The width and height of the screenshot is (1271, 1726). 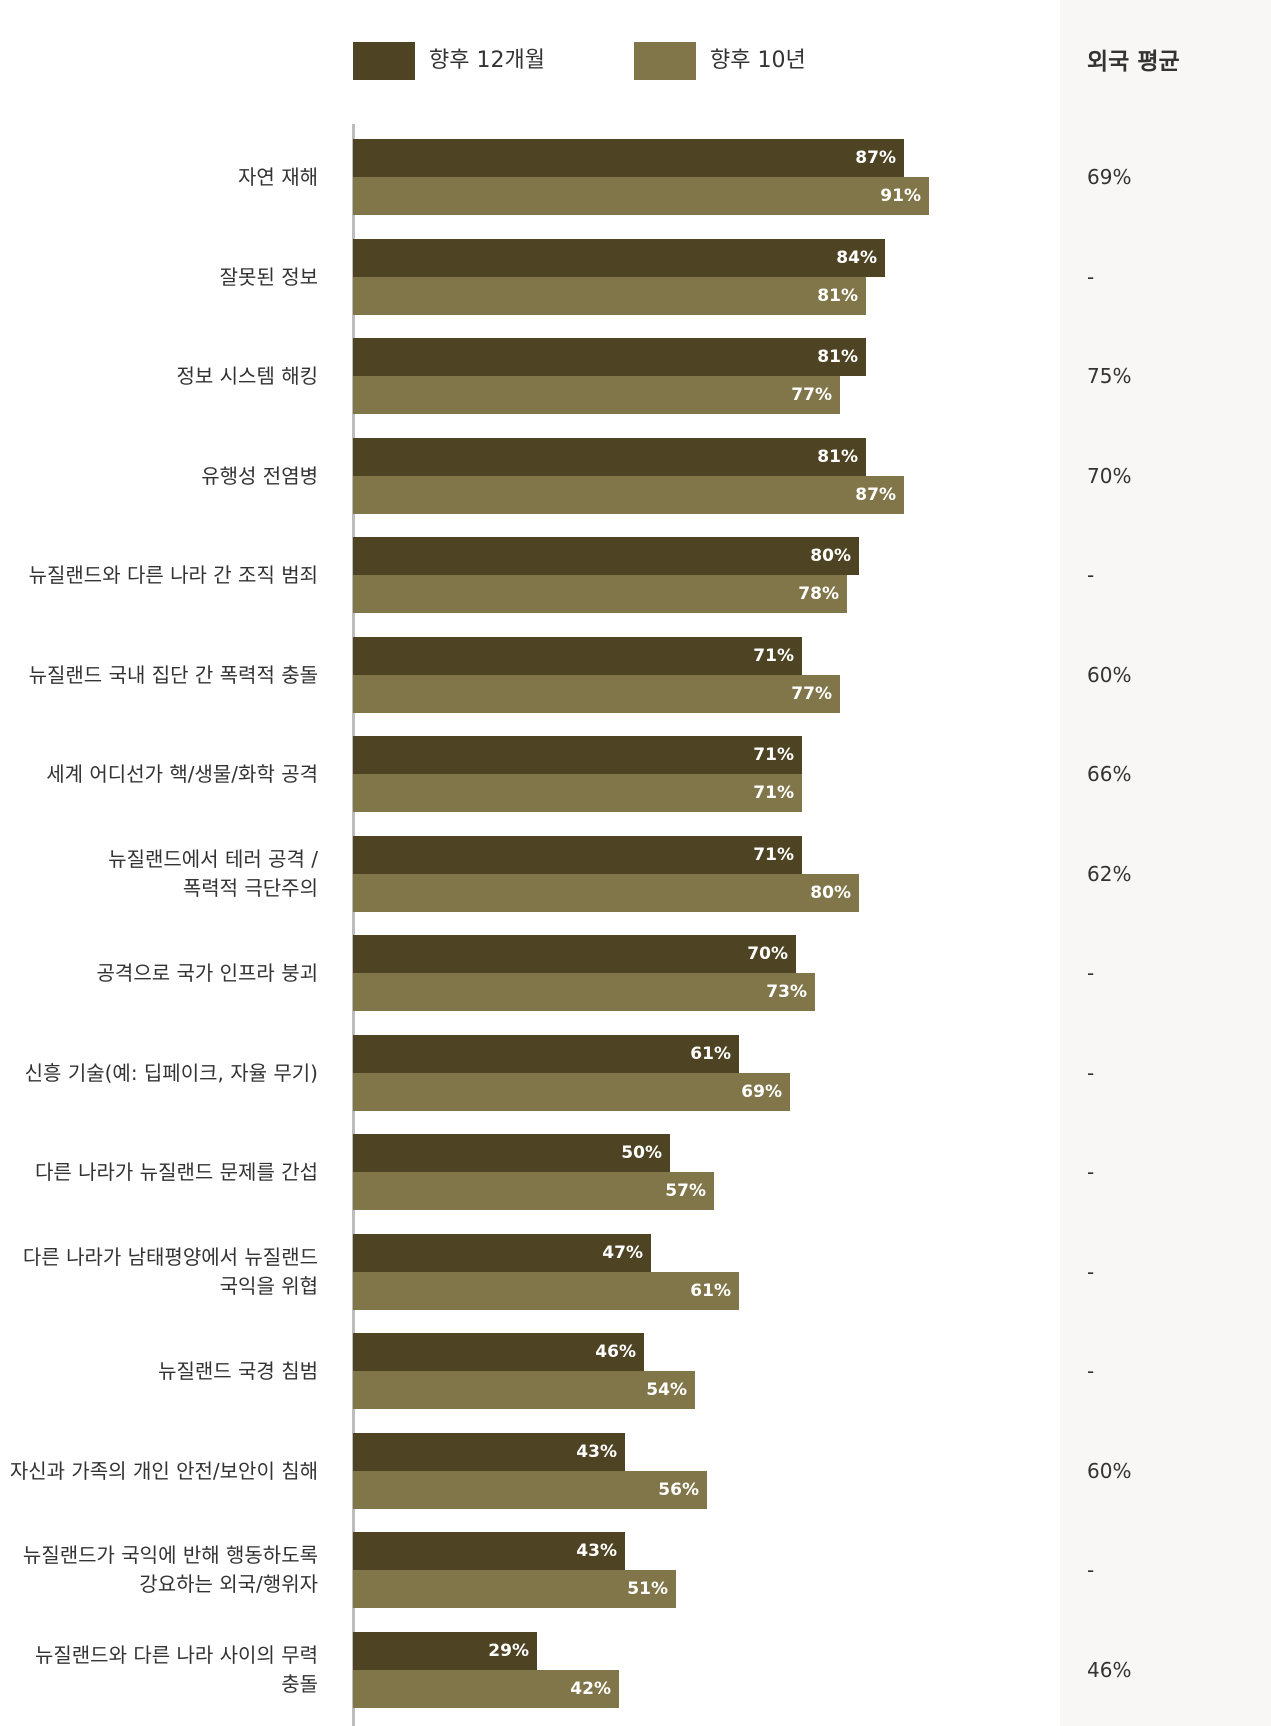 What do you see at coordinates (163, 1470) in the screenshot?
I see `category-label: 자신과 가족의 개인 안전/보안이 침해` at bounding box center [163, 1470].